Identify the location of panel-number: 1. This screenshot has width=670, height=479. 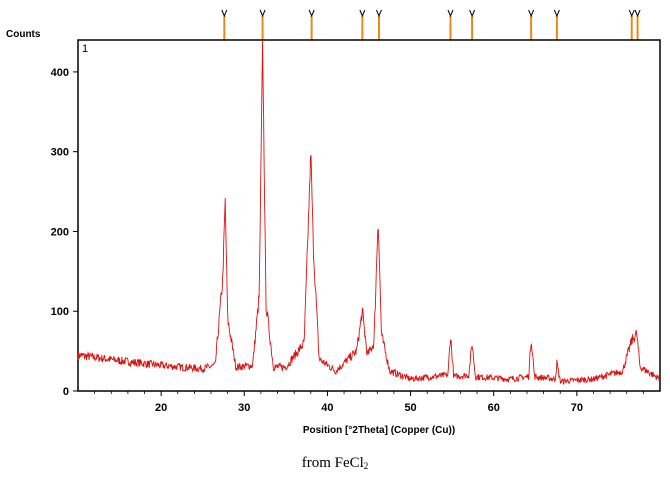
(85, 49).